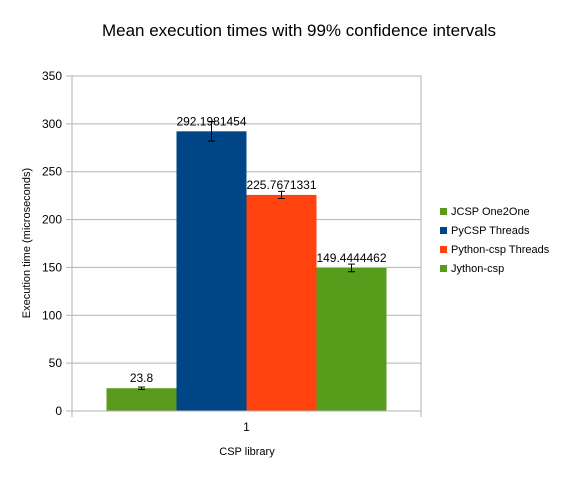 Image resolution: width=576 pixels, height=480 pixels. Describe the element at coordinates (56, 363) in the screenshot. I see `y-tick-label: 50` at that location.